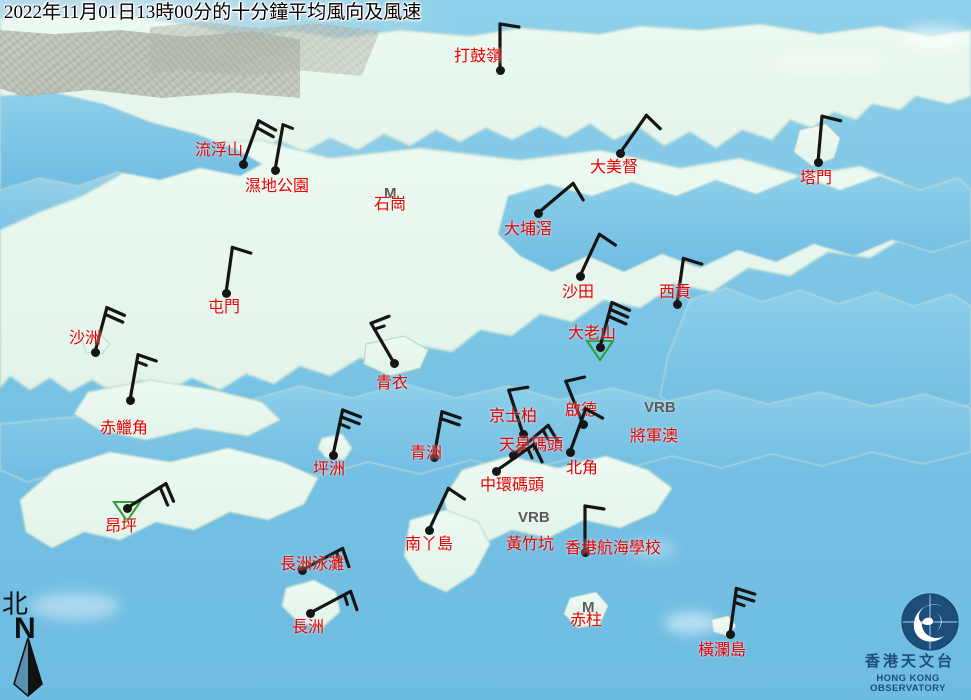  Describe the element at coordinates (124, 428) in the screenshot. I see `station-name-label: 赤鱲角` at that location.